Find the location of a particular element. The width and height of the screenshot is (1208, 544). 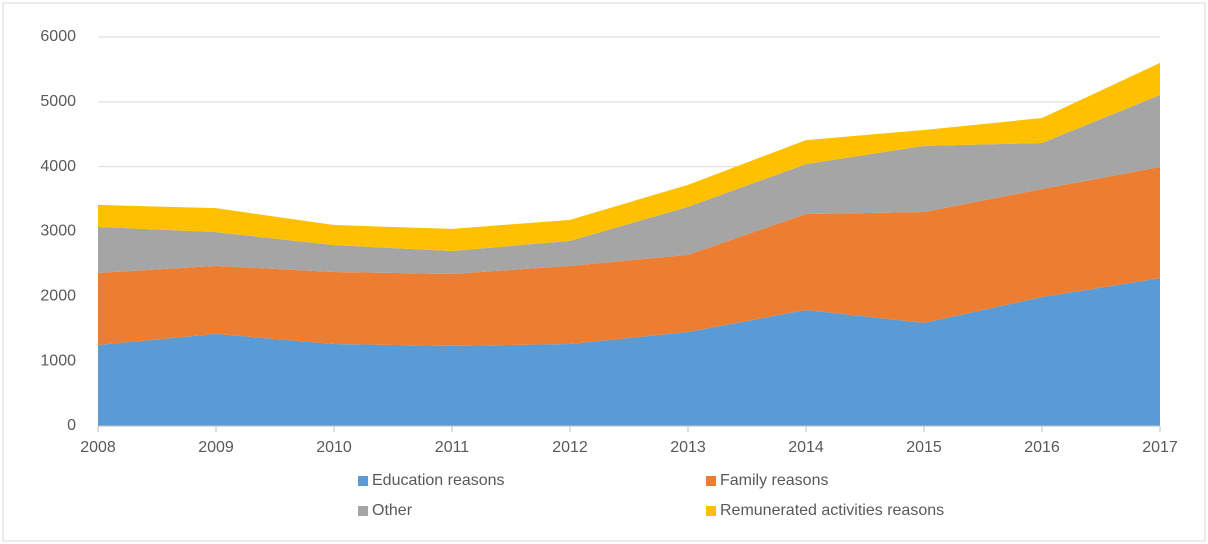

x-tick-label: 2015 is located at coordinates (924, 447).